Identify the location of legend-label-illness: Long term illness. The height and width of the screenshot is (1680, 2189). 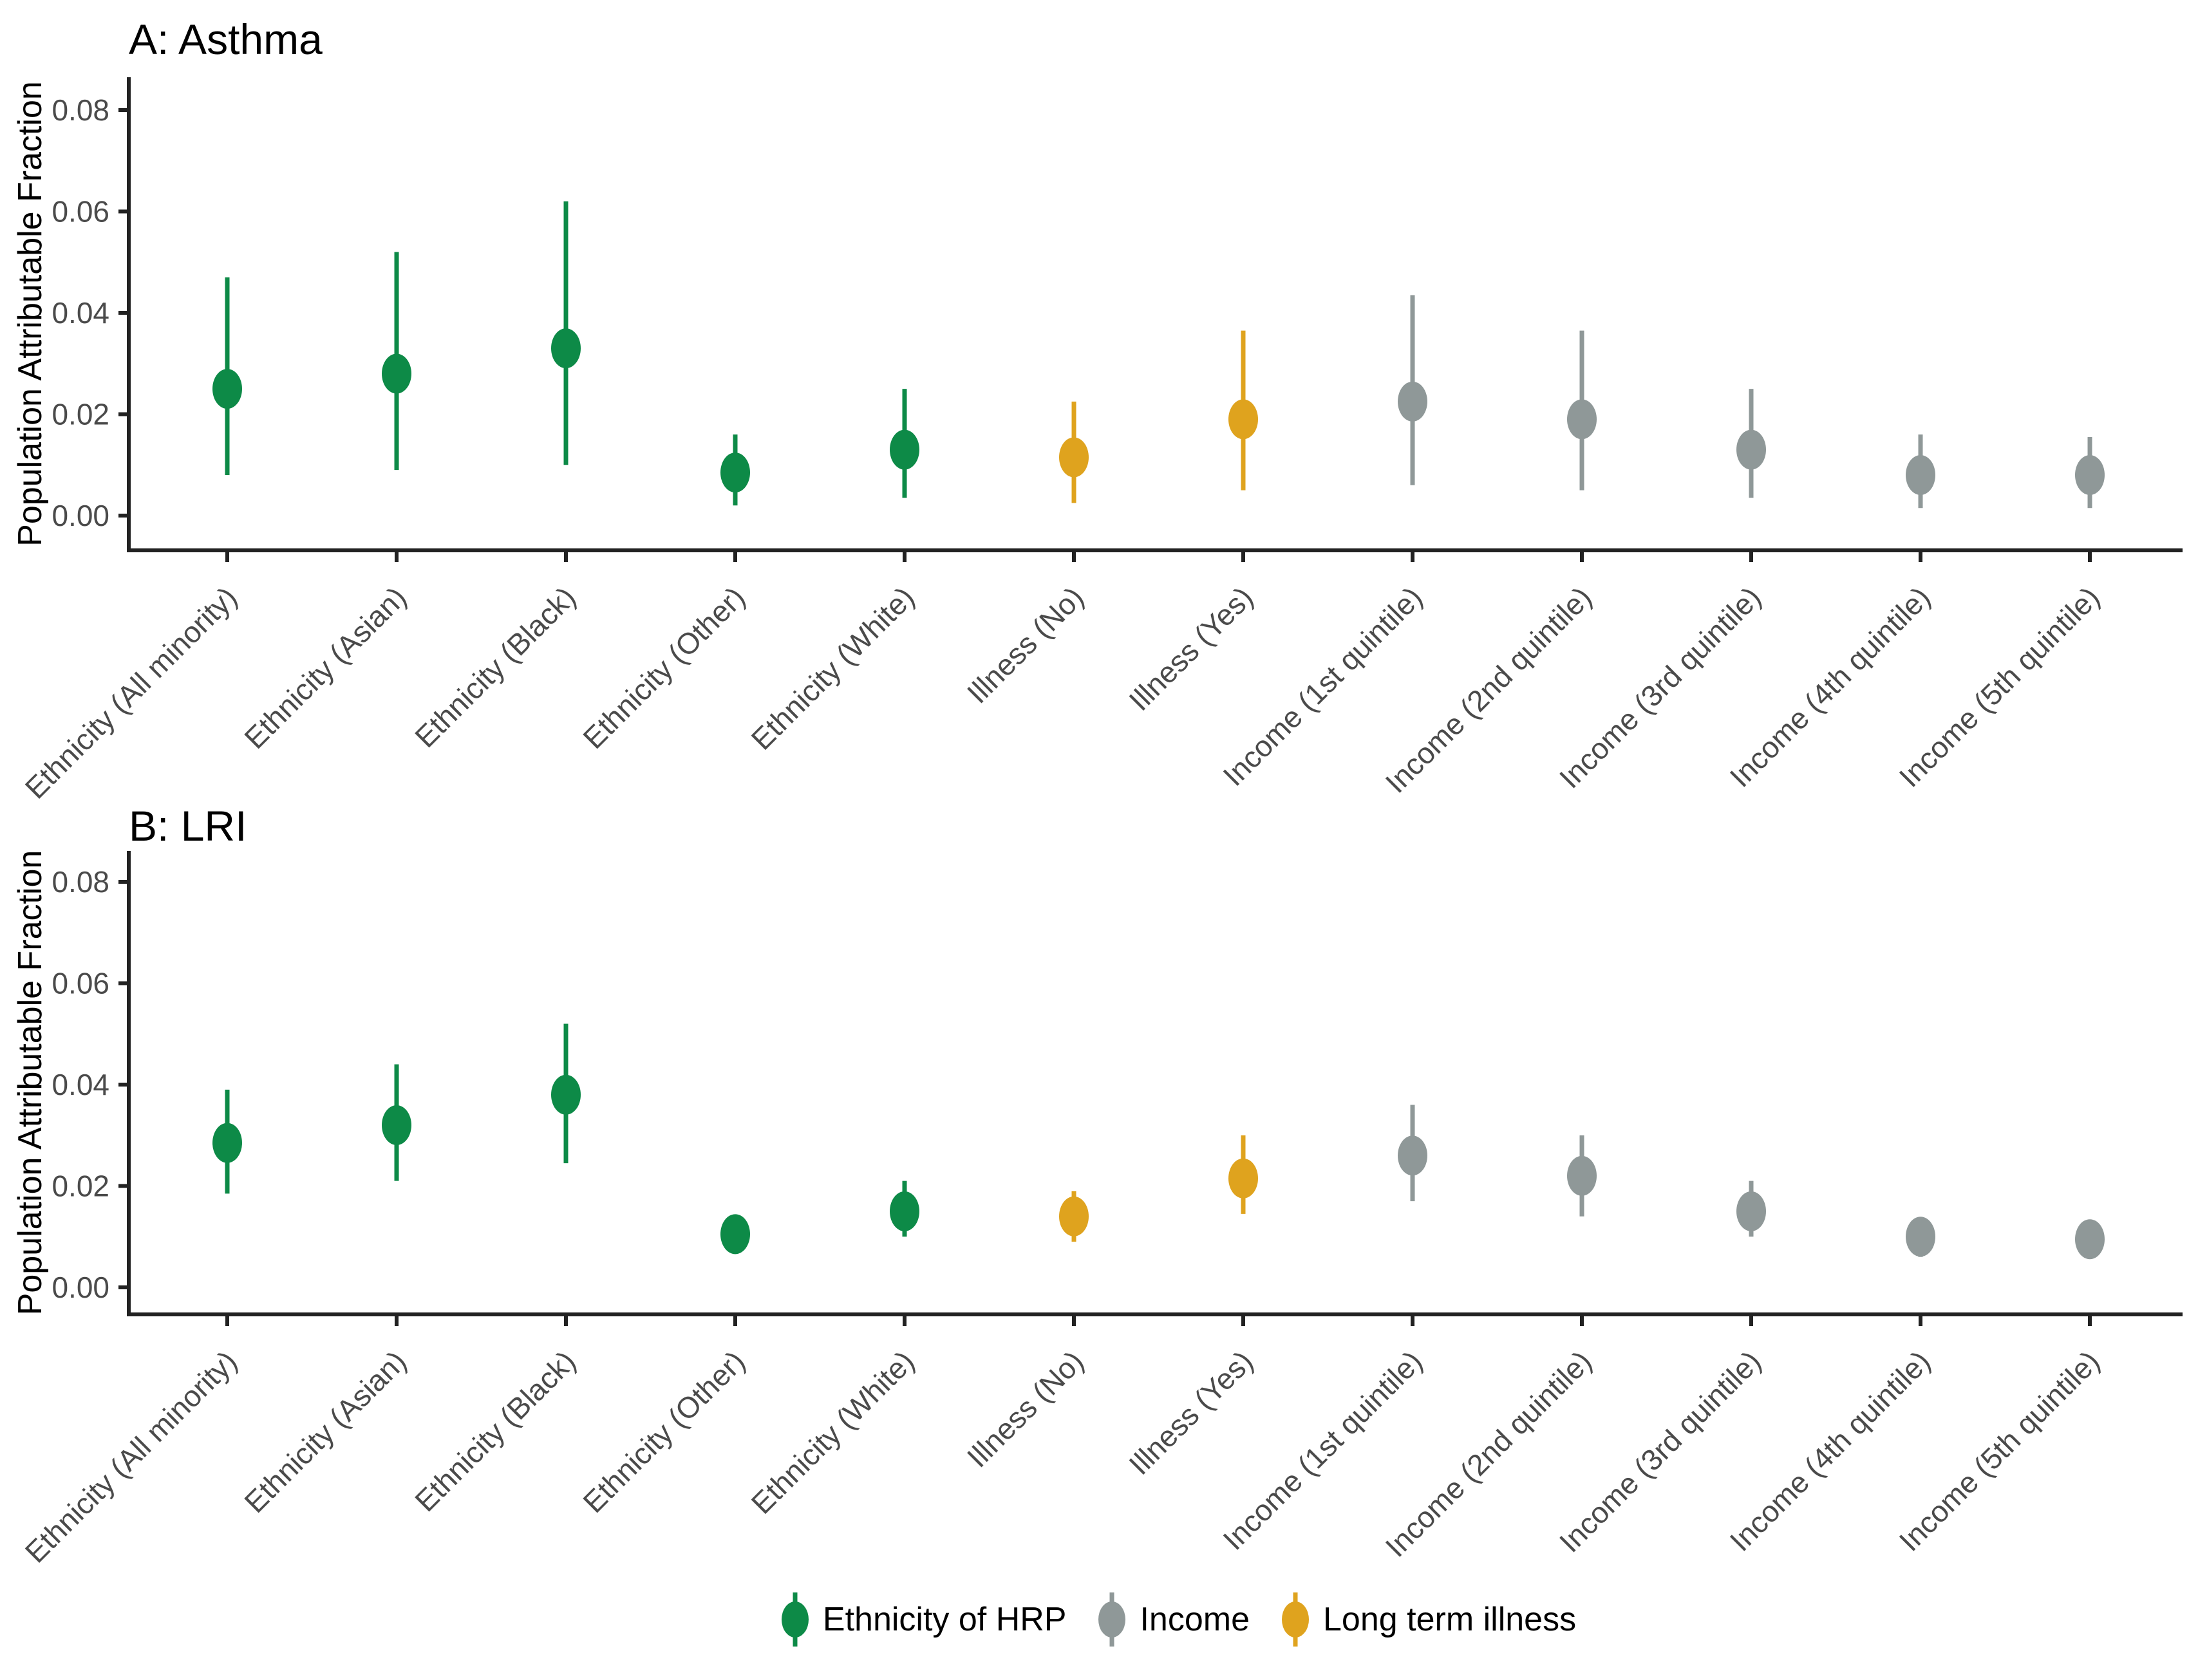
(1450, 1619).